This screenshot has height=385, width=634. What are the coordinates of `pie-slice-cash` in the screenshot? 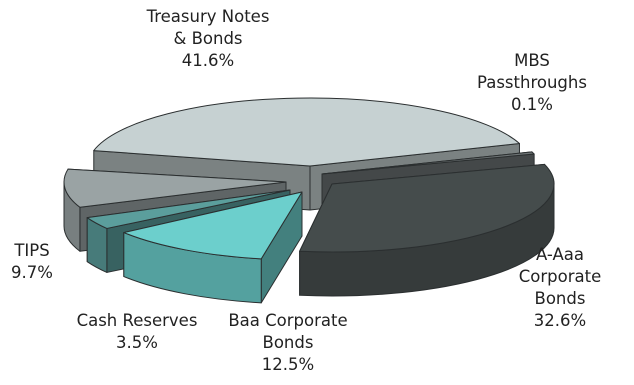 It's located at (188, 209).